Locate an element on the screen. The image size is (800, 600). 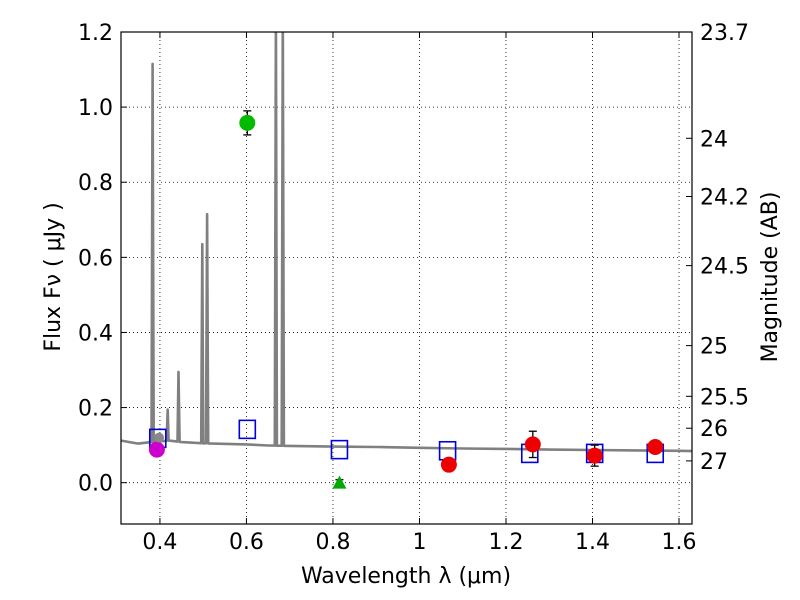
y2-tick-label: 26 is located at coordinates (714, 429).